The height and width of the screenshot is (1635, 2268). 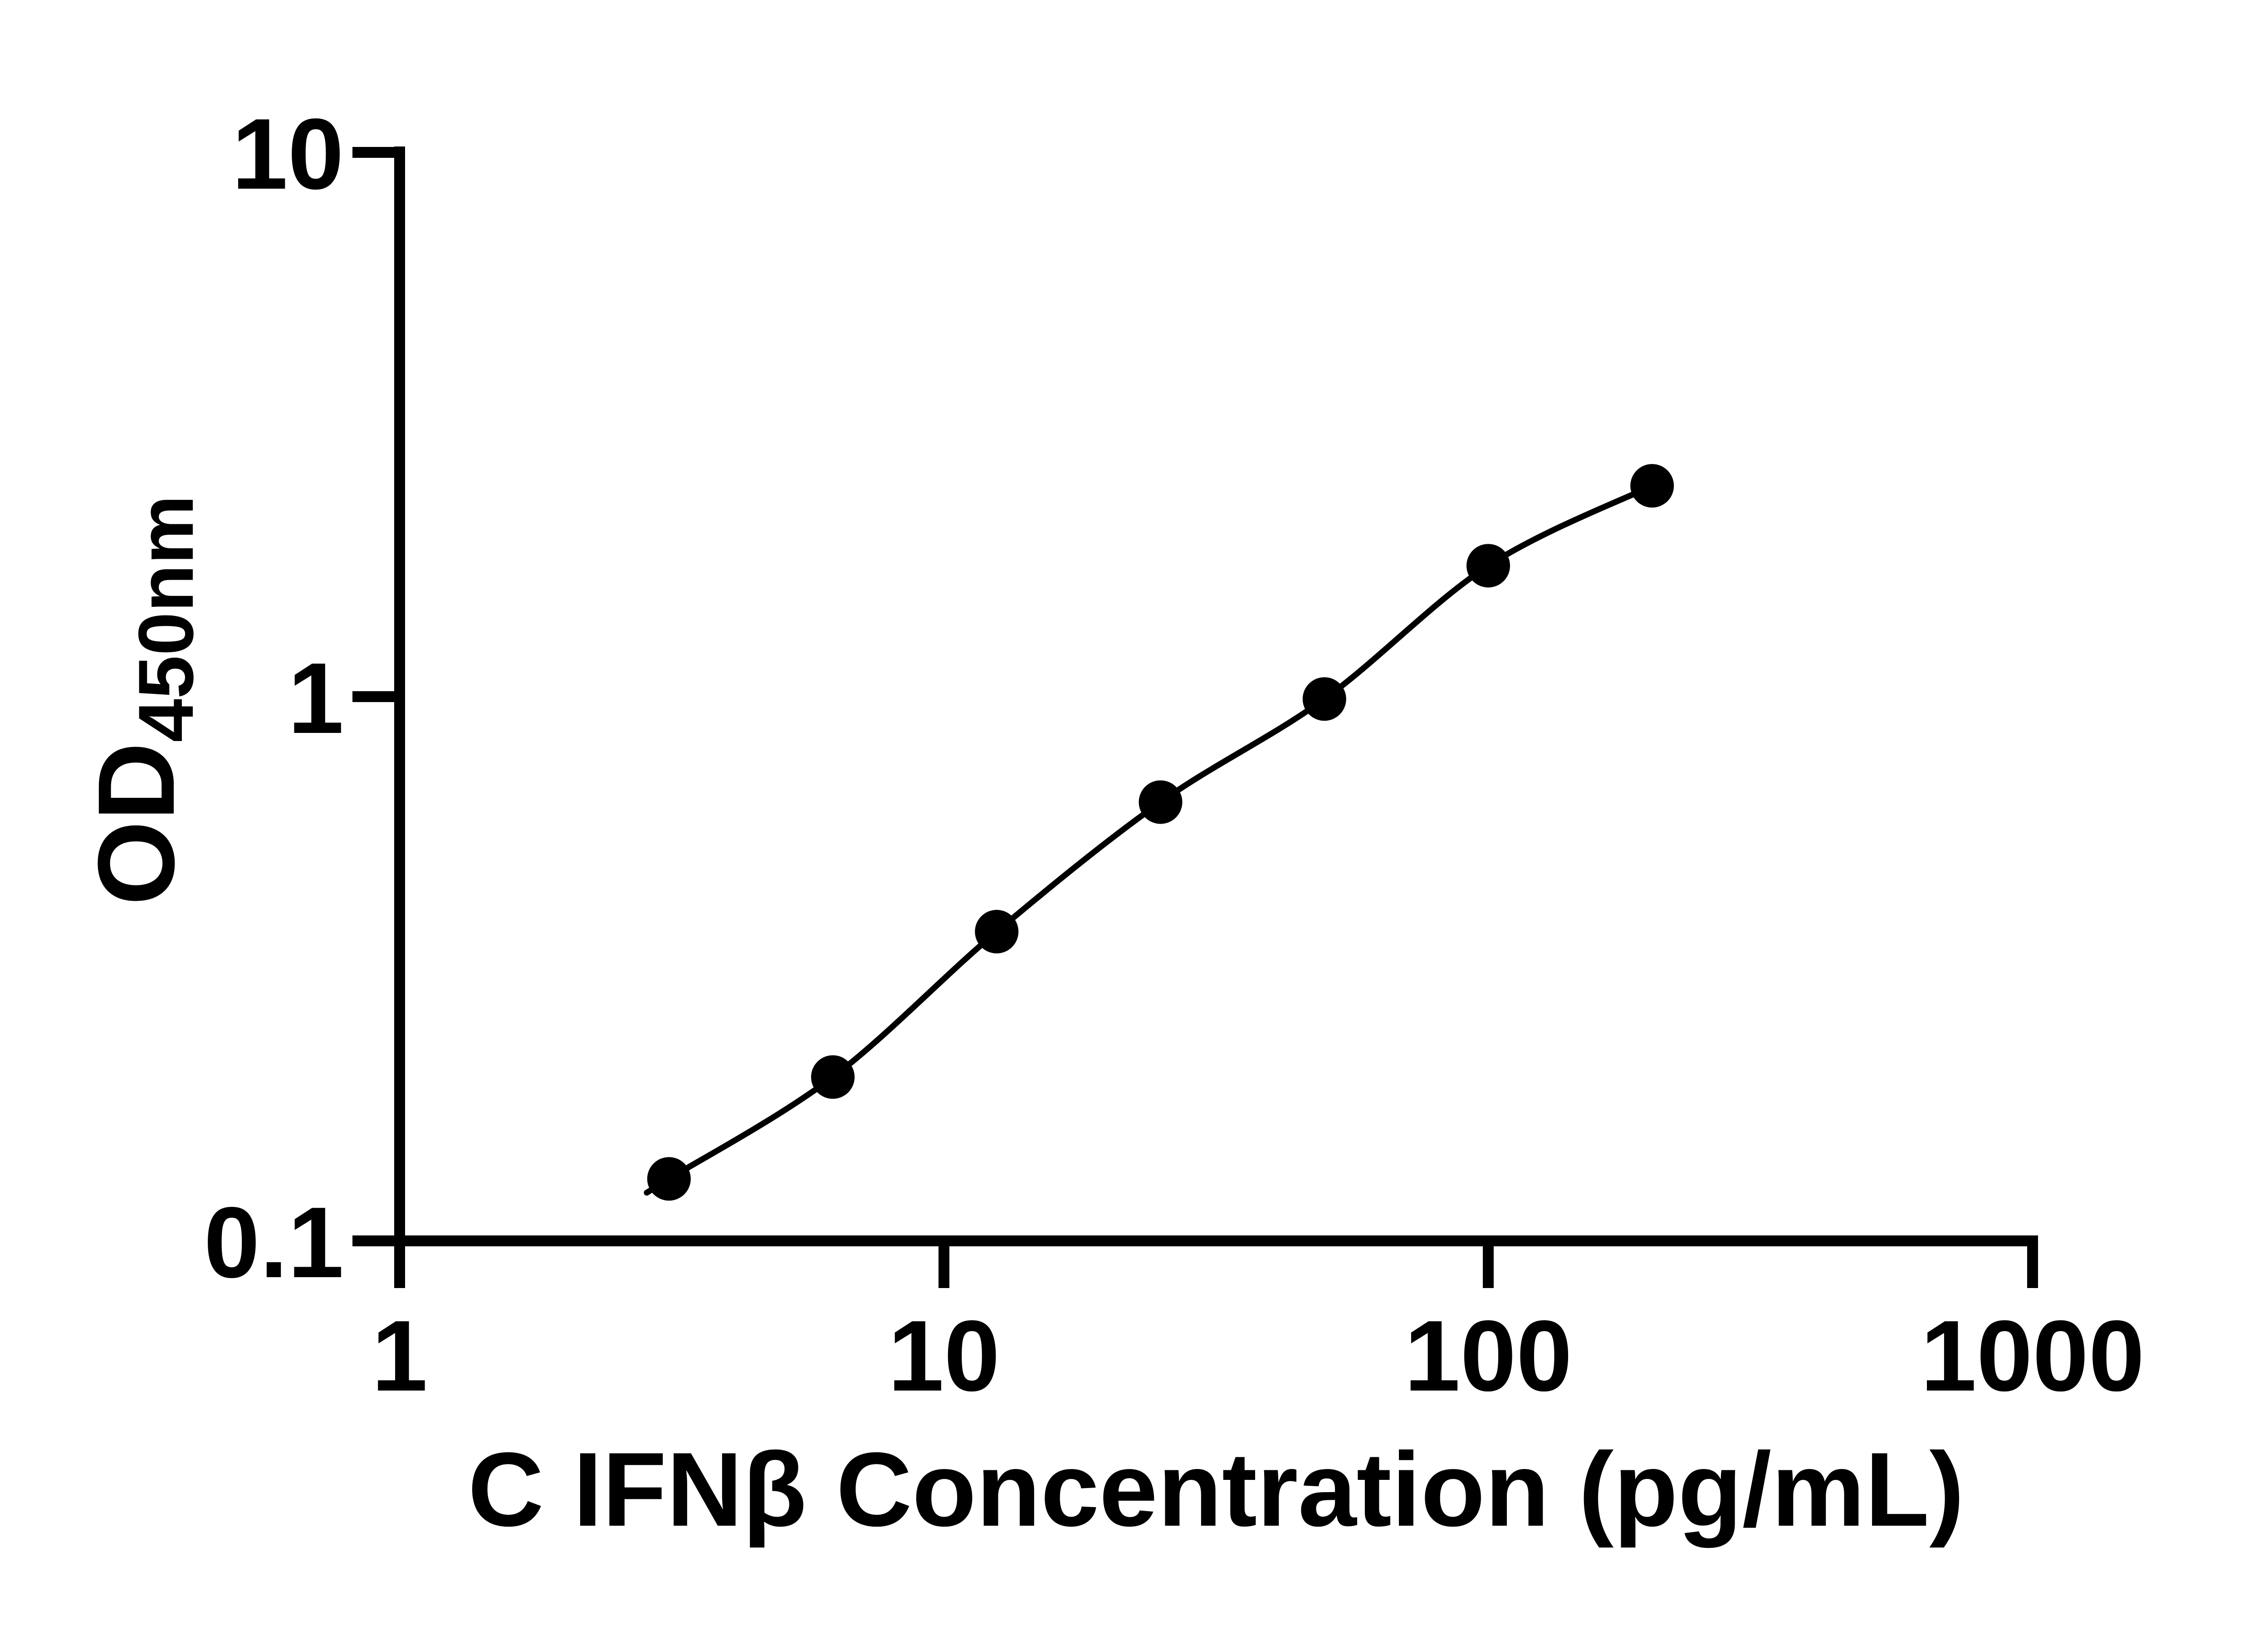 I want to click on x-tick-label: 10, so click(x=944, y=1356).